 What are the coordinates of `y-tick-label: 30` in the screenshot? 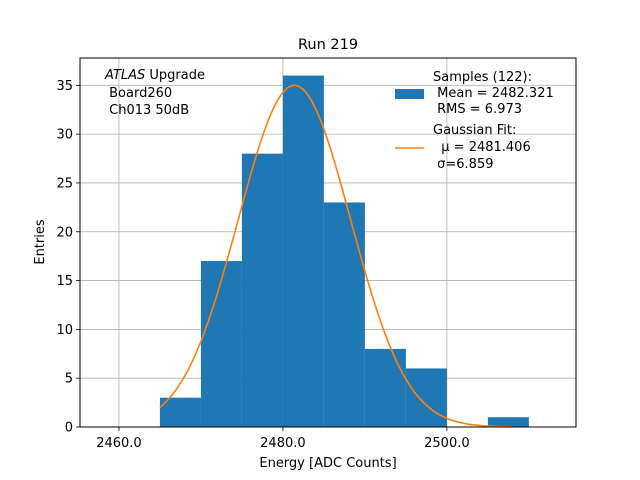 It's located at (64, 135).